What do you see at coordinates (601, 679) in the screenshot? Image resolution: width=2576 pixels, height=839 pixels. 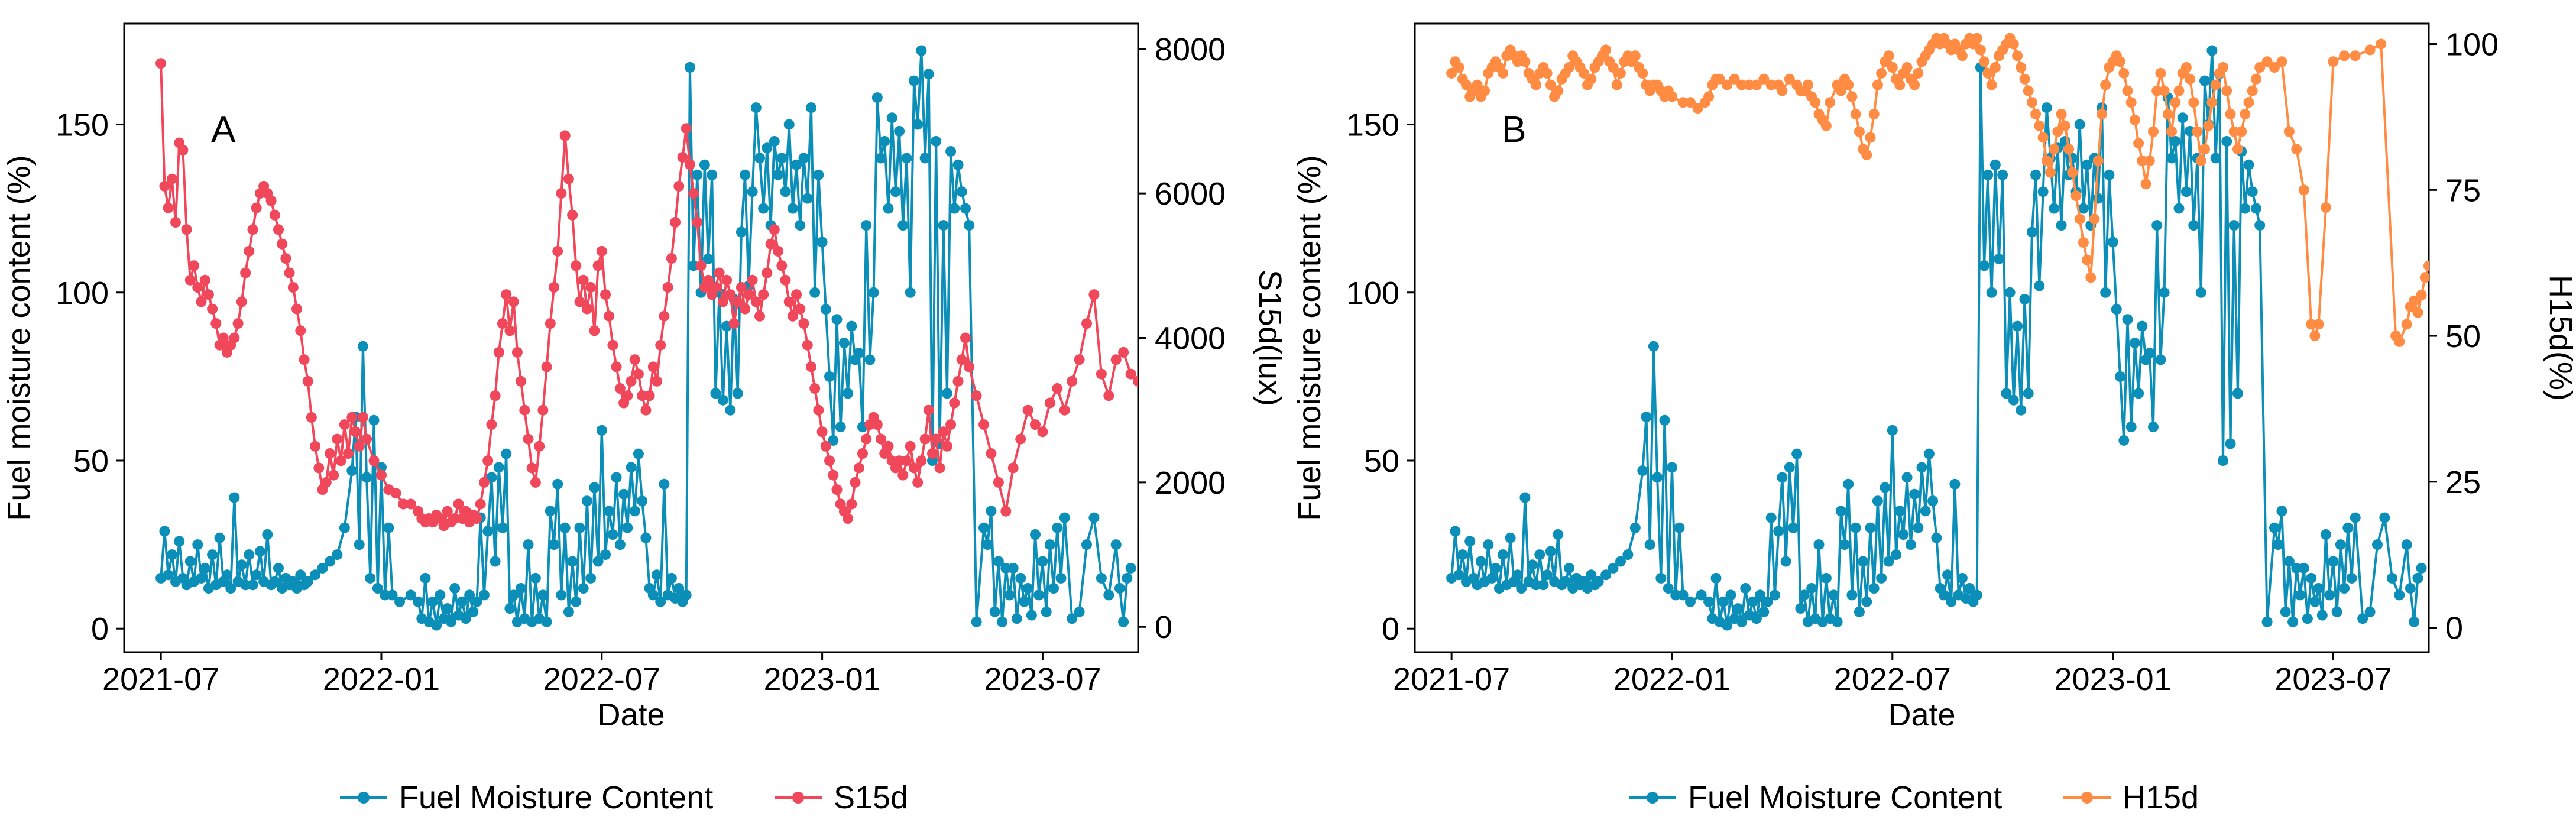 I see `x-tick-label: 2022-07` at bounding box center [601, 679].